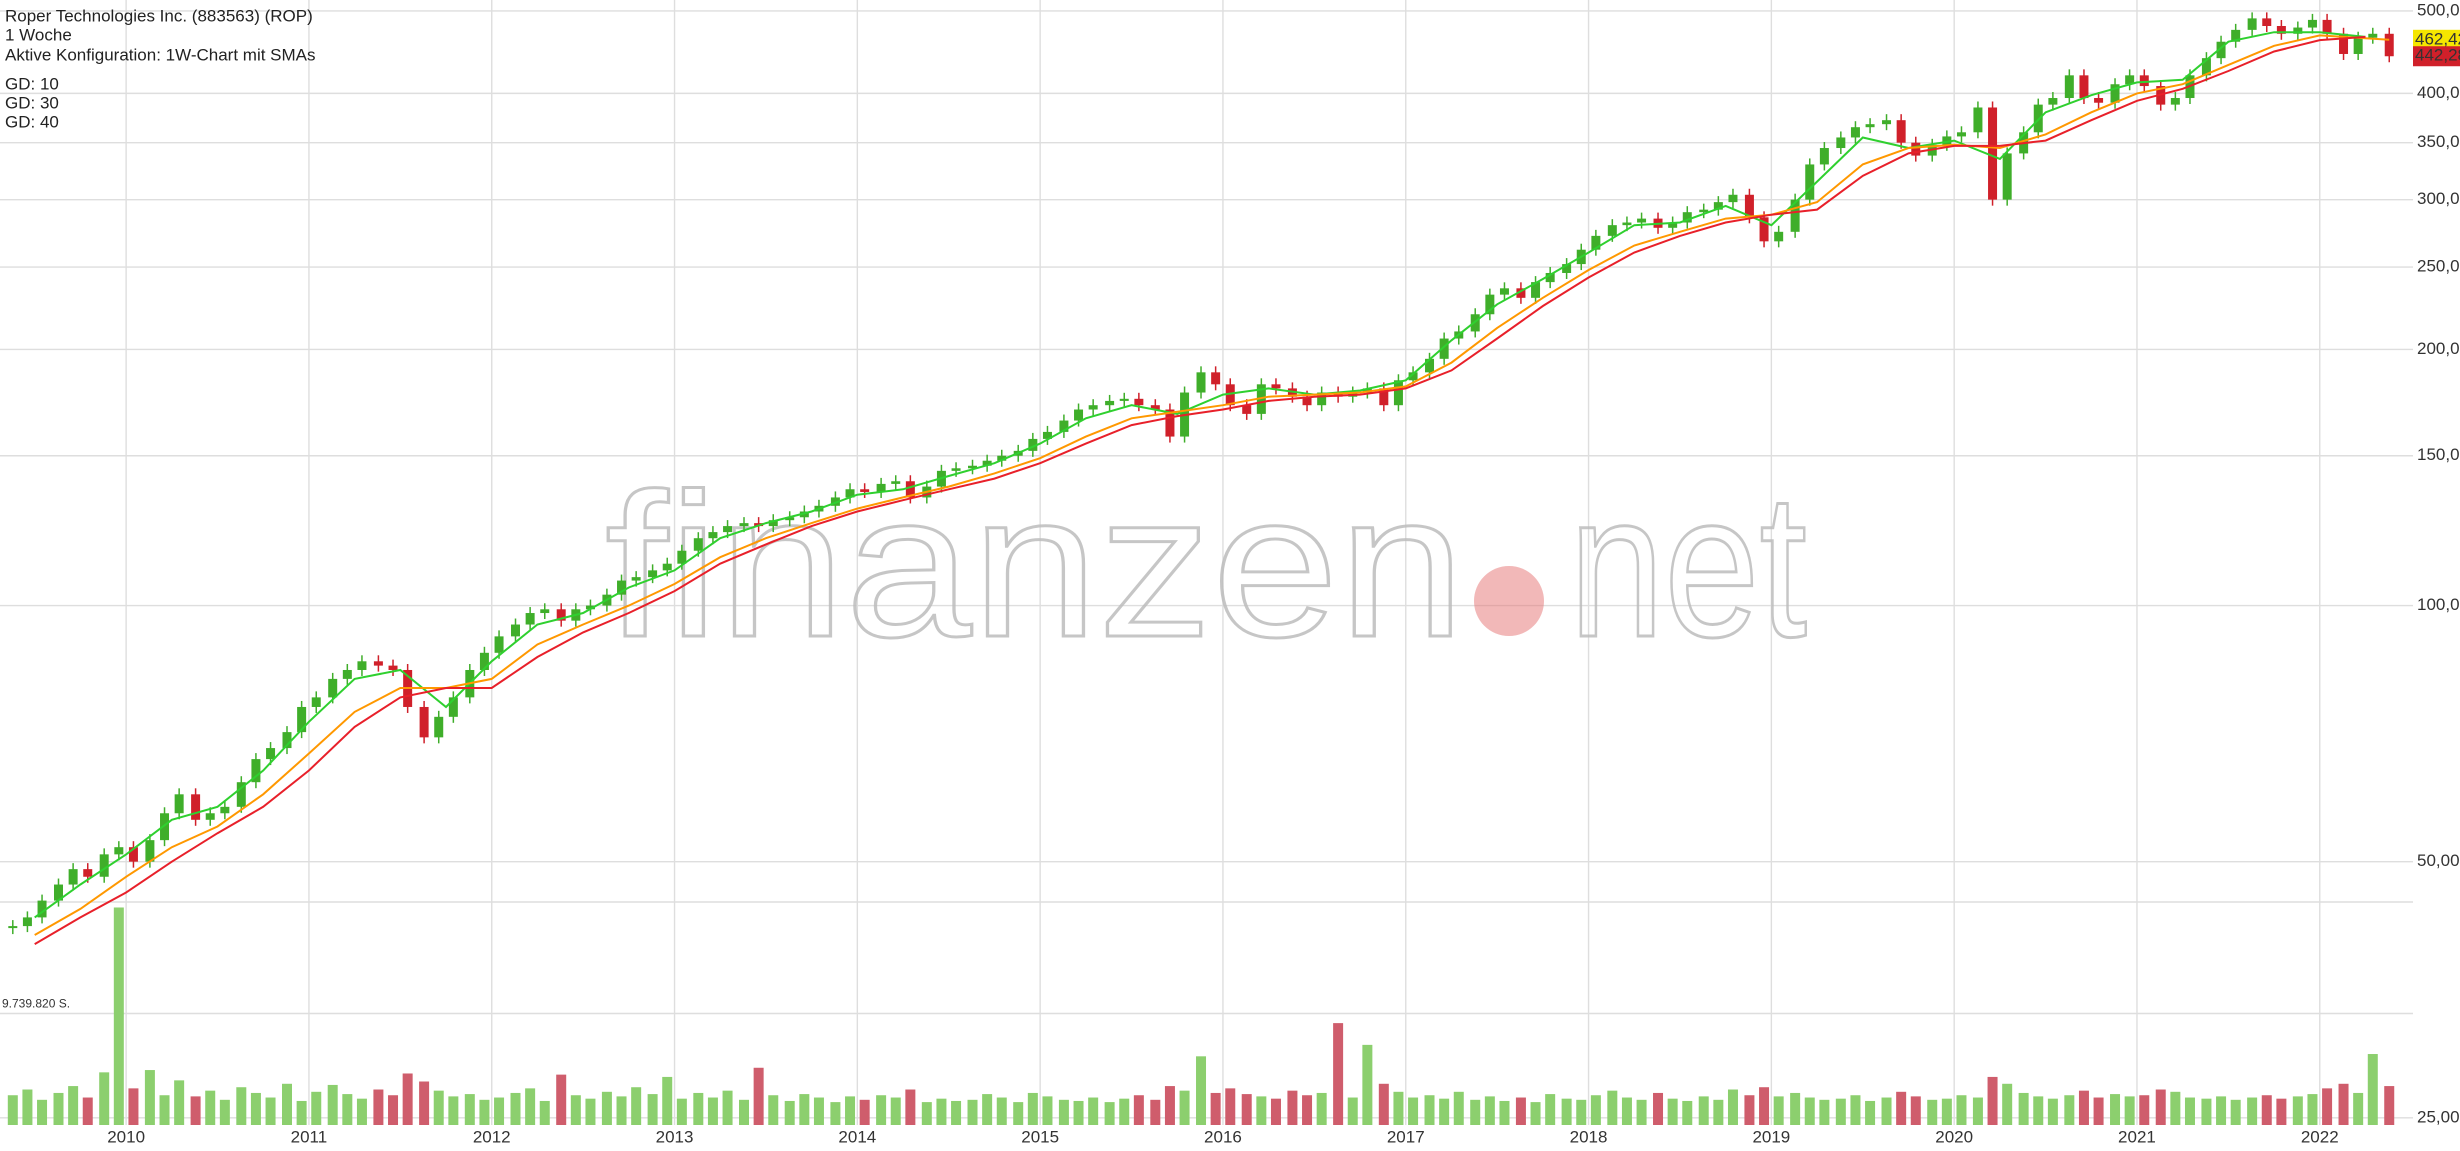 The width and height of the screenshot is (2460, 1151). Describe the element at coordinates (2438, 266) in the screenshot. I see `y-tick-label: 250,00` at that location.